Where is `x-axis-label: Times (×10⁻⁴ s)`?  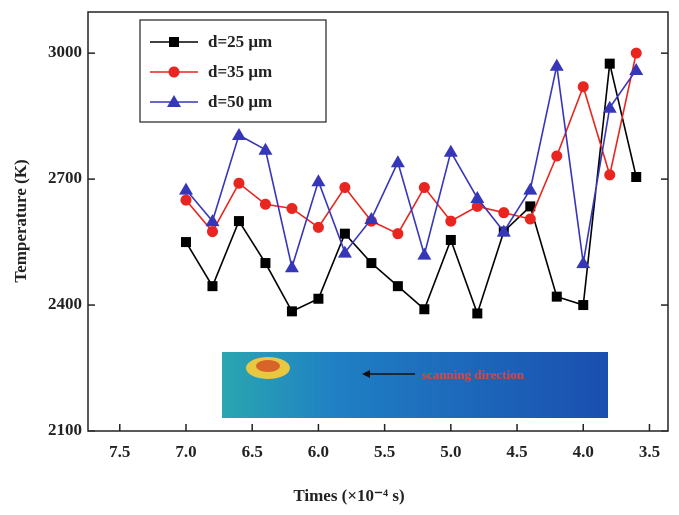 x-axis-label: Times (×10⁻⁴ s) is located at coordinates (348, 495).